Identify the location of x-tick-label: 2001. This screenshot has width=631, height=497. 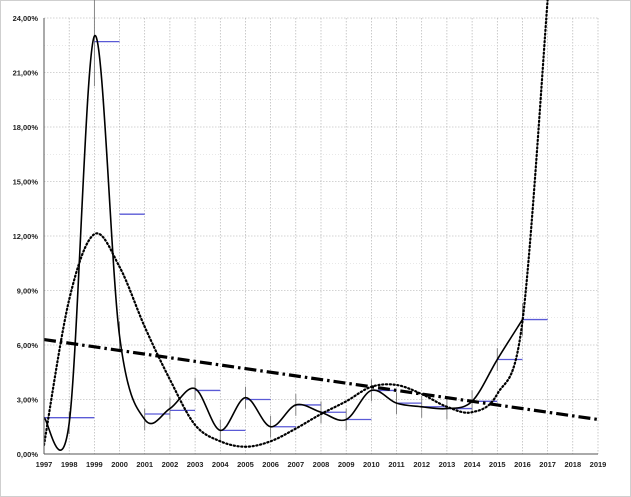
(144, 464).